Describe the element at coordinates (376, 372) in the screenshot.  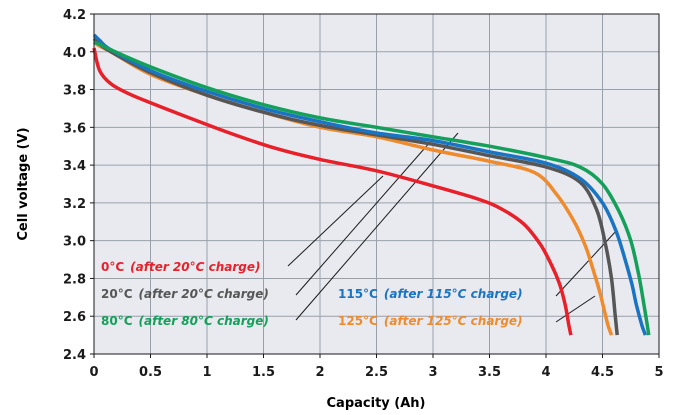
I see `x-tick-label: 2.5` at that location.